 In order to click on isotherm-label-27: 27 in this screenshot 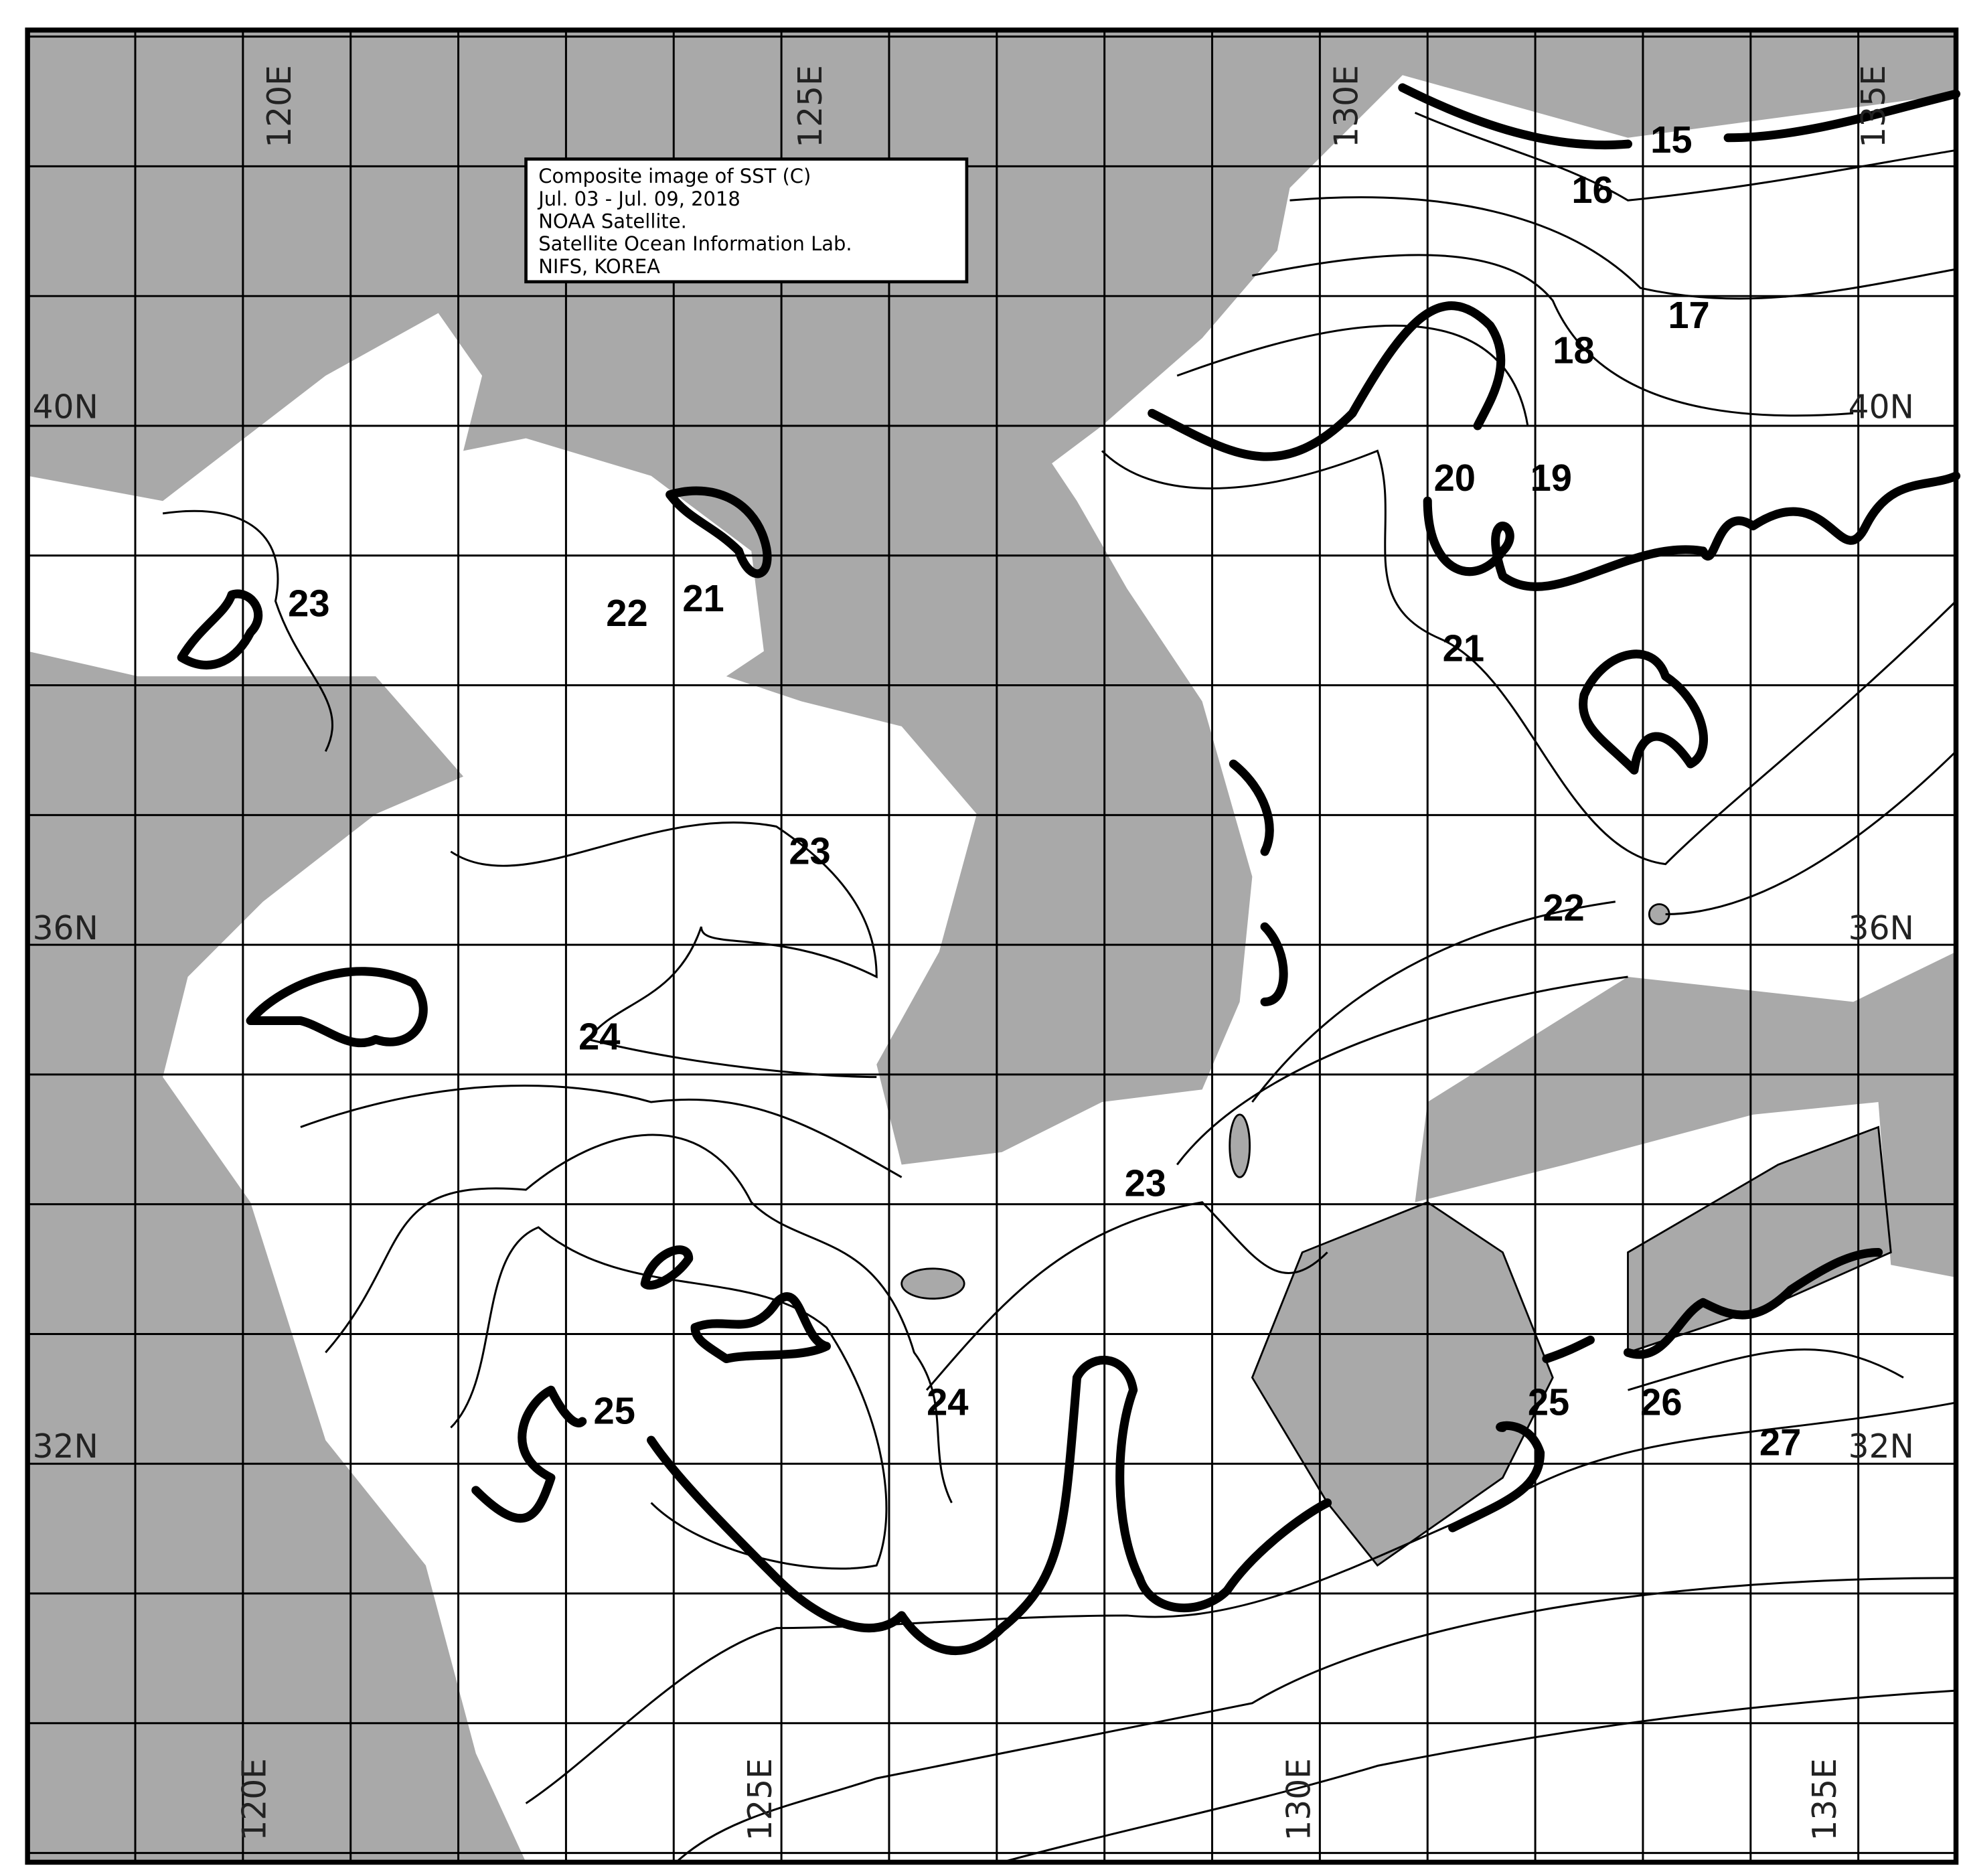, I will do `click(1780, 1443)`.